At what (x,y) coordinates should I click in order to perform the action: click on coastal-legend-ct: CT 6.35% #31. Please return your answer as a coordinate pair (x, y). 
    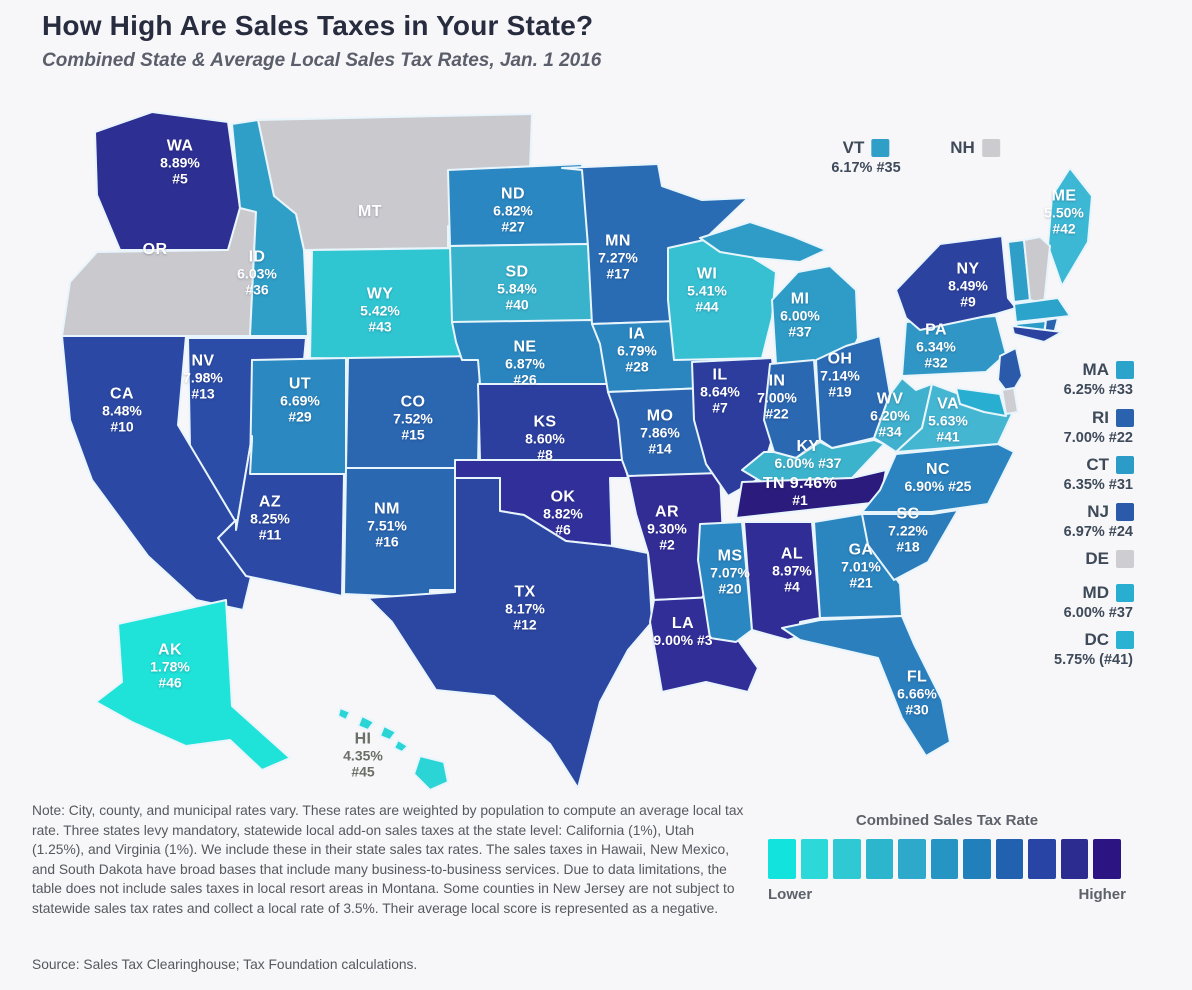
    Looking at the image, I should click on (1099, 474).